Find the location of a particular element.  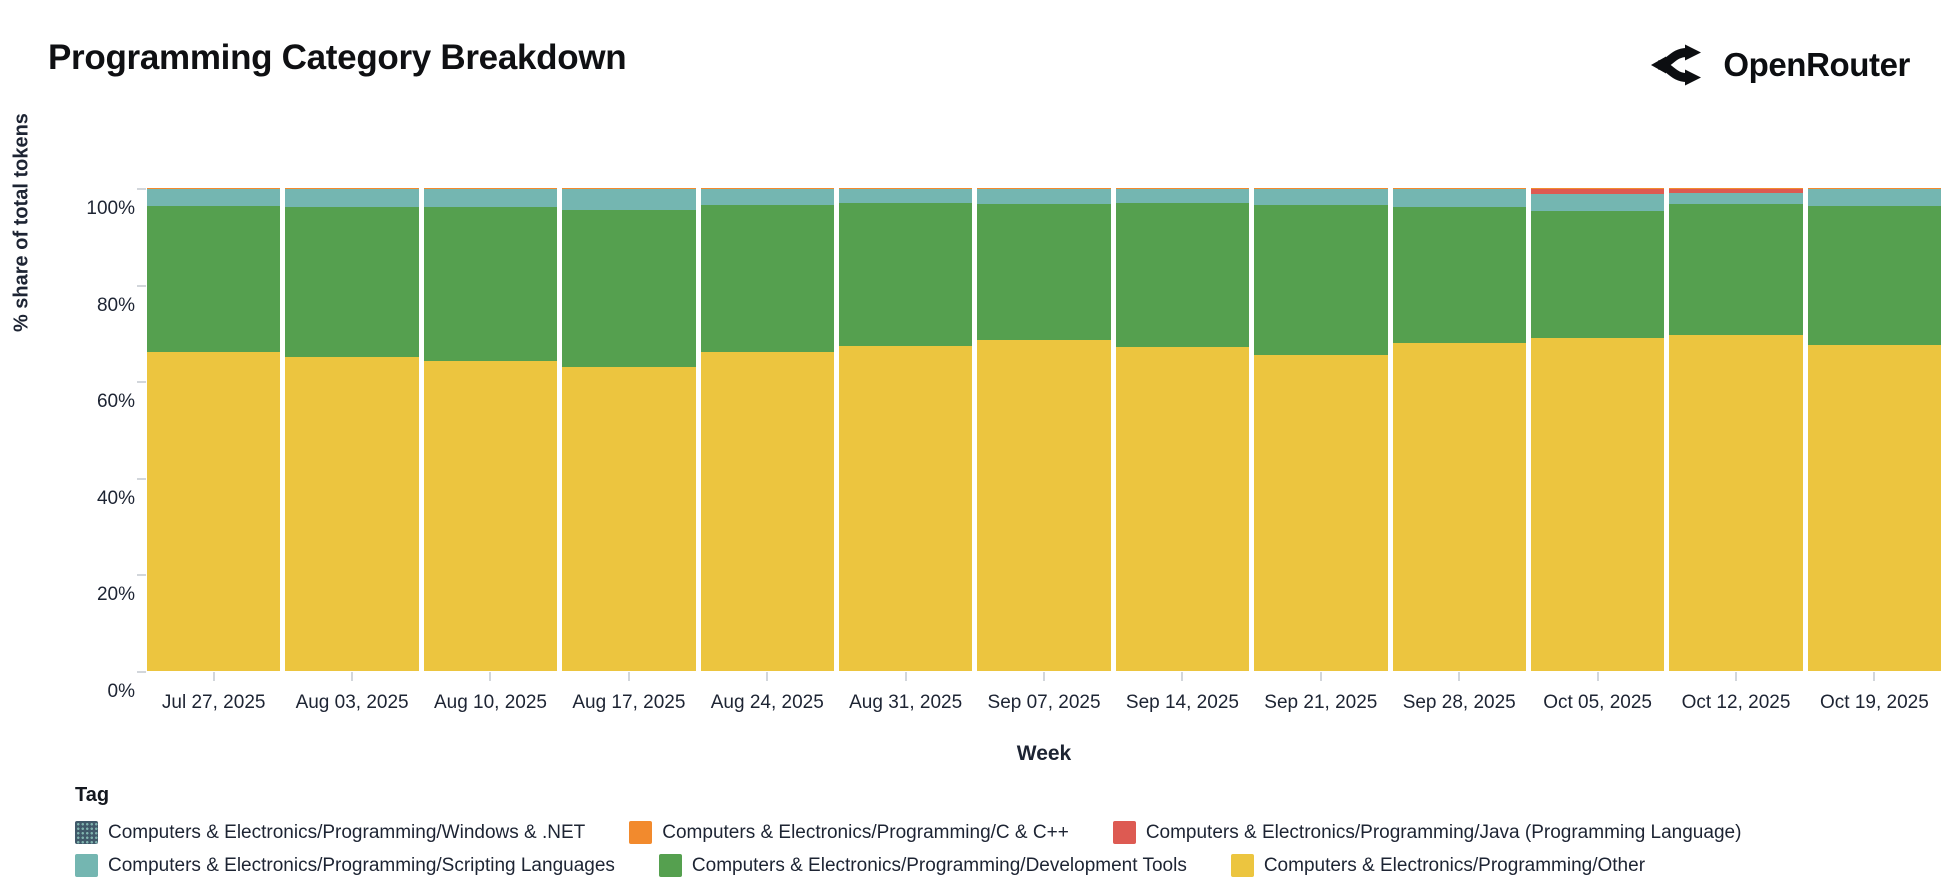

y-axis-title: % share of total tokens is located at coordinates (21, 223).